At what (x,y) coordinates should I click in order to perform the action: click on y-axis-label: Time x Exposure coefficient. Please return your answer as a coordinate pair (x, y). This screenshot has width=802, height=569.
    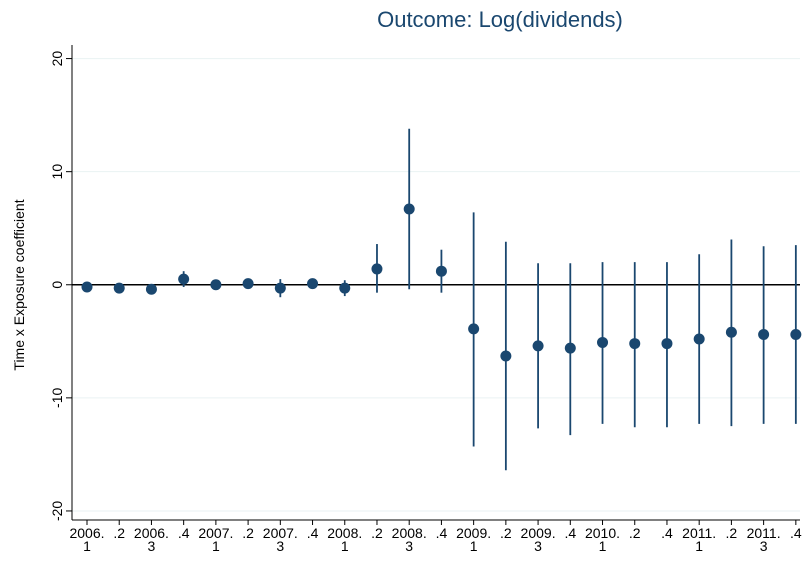
    Looking at the image, I should click on (19, 284).